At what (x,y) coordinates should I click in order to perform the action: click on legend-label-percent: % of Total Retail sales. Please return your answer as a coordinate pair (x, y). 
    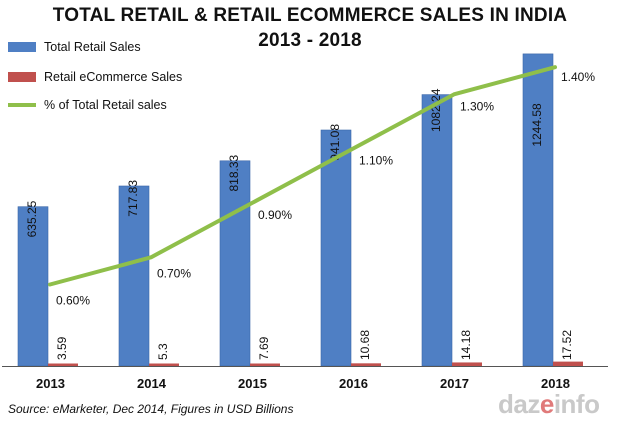
    Looking at the image, I should click on (105, 105).